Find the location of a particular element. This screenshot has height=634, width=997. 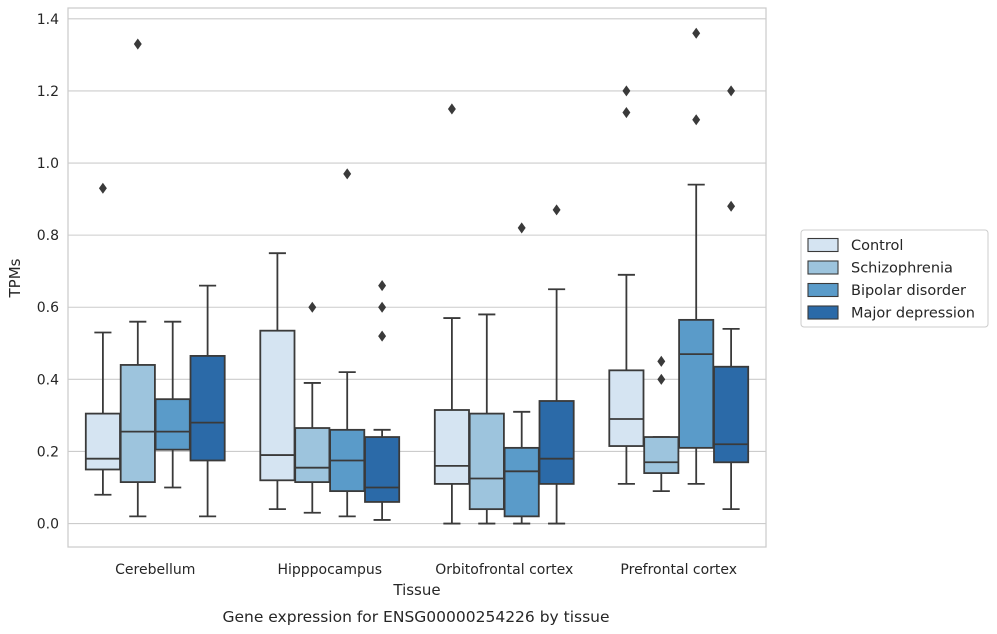

x-tick-label: Orbitofrontal cortex is located at coordinates (504, 570).